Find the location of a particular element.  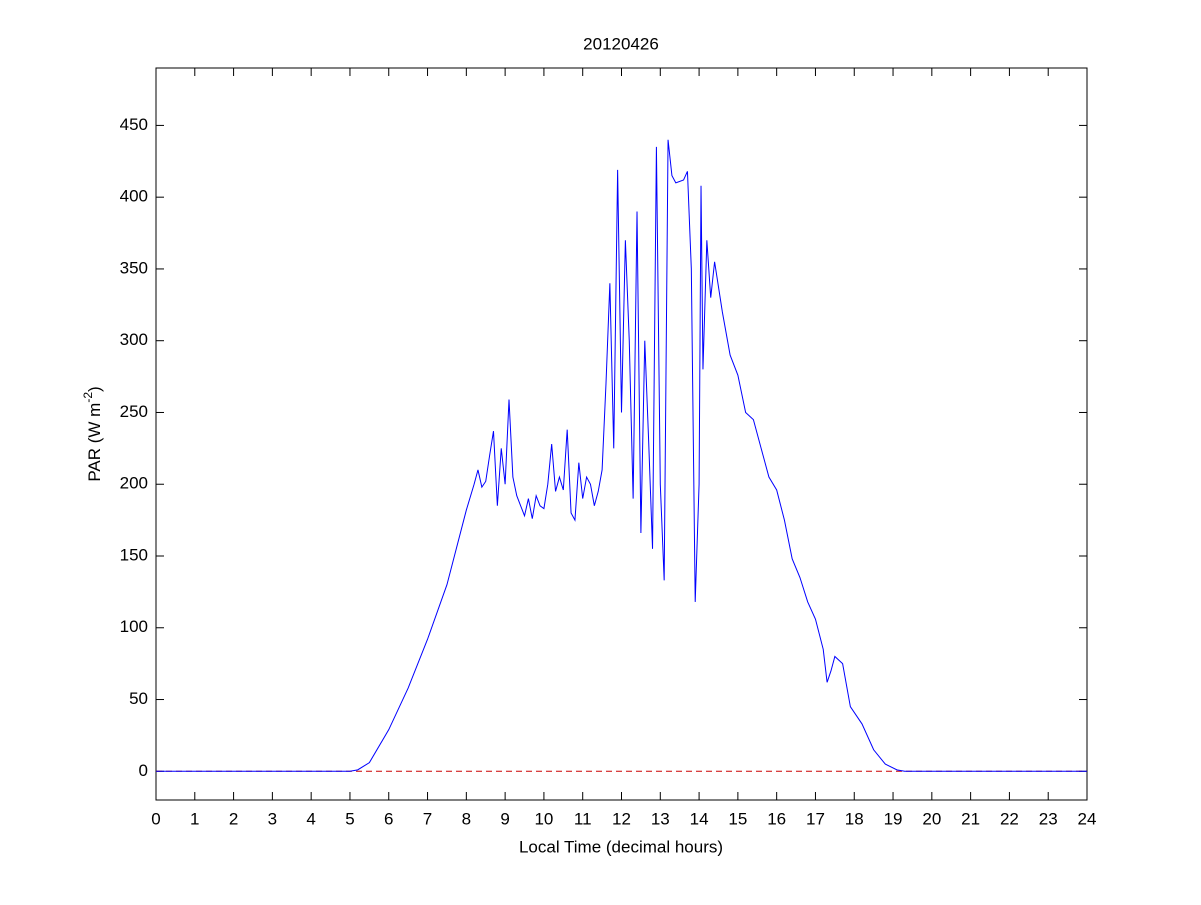

y-tick-label: 100 is located at coordinates (134, 626).